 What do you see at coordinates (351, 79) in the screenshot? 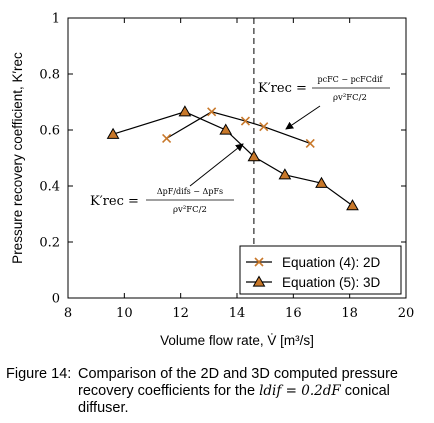
I see `annotation-2d-numerator: pcFC − pcFCdif` at bounding box center [351, 79].